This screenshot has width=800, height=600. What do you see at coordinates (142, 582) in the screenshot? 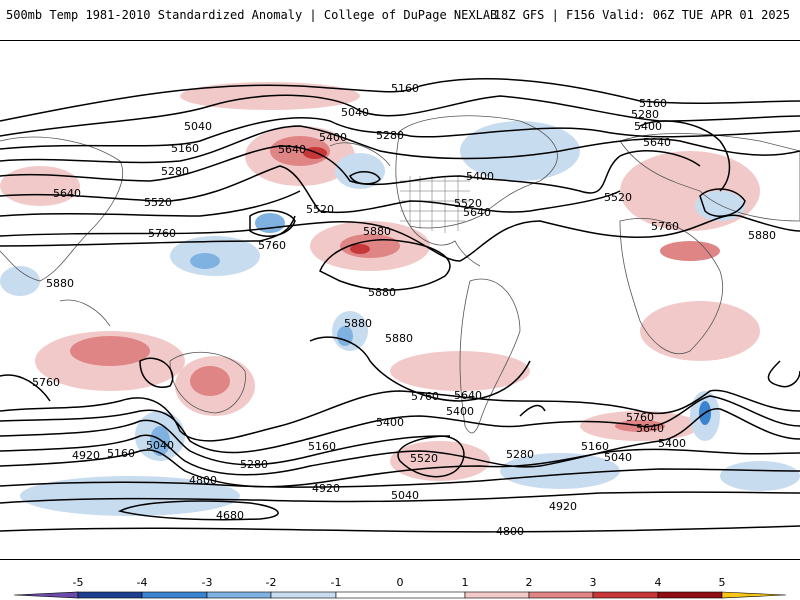
I see `colorbar-tick: -4` at bounding box center [142, 582].